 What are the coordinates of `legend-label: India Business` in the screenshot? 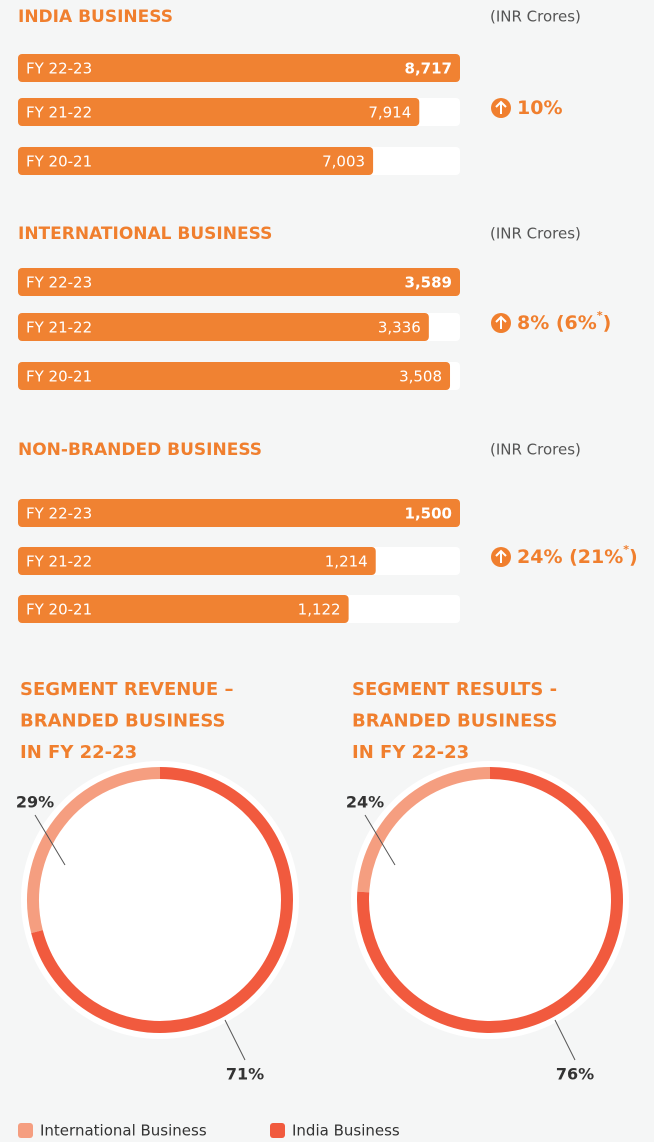 It's located at (346, 1131).